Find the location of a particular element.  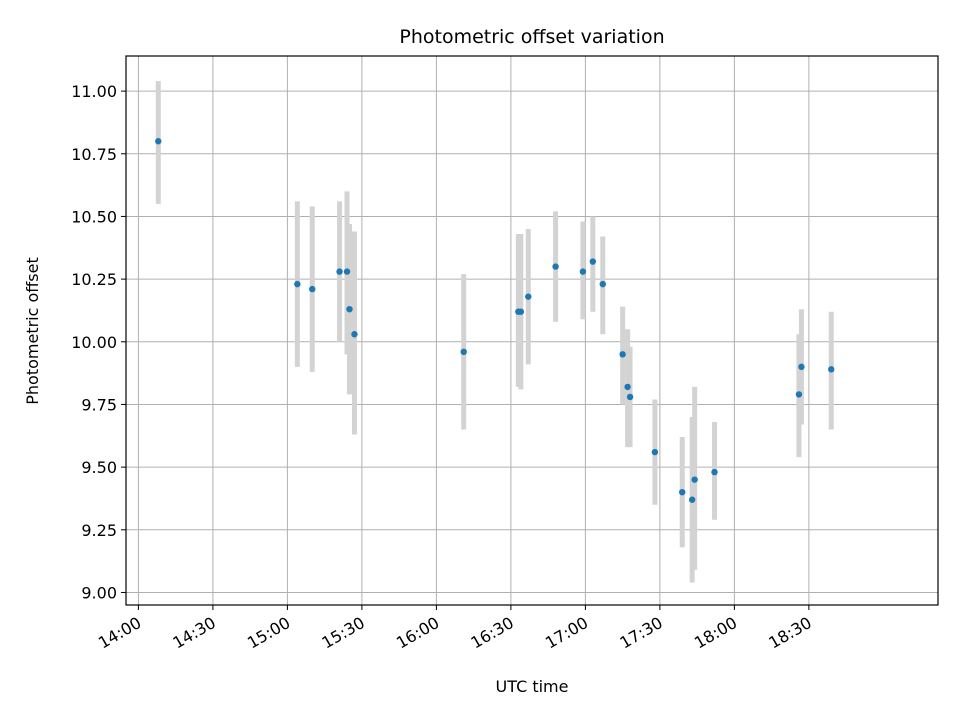

x-axis-label: UTC time is located at coordinates (532, 686).